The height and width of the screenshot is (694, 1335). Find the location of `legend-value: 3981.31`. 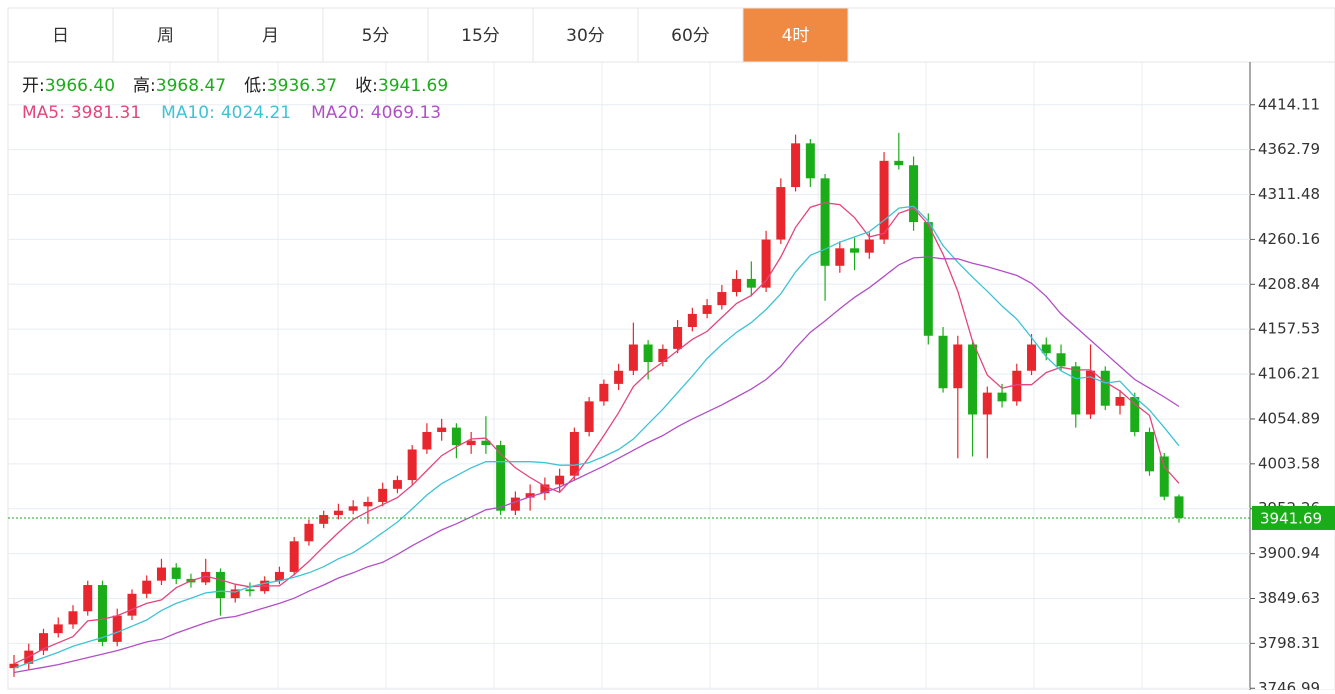

legend-value: 3981.31 is located at coordinates (106, 113).